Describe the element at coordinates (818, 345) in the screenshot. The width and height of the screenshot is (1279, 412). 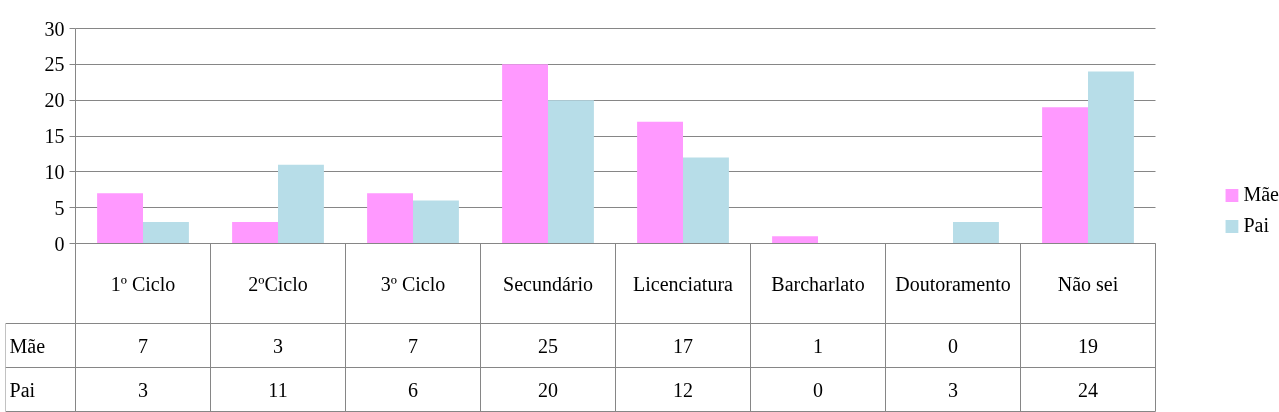
I see `data-label: 1` at that location.